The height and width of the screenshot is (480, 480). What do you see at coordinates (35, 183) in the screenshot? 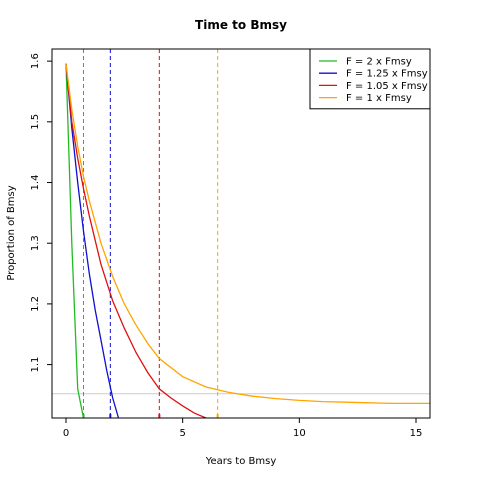
I see `y-tick-label-3: 1.4` at bounding box center [35, 183].